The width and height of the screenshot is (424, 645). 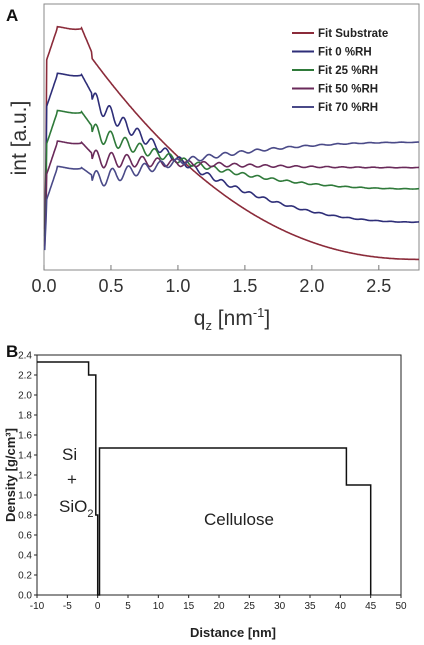 What do you see at coordinates (311, 286) in the screenshot?
I see `xtick-label: 2.0` at bounding box center [311, 286].